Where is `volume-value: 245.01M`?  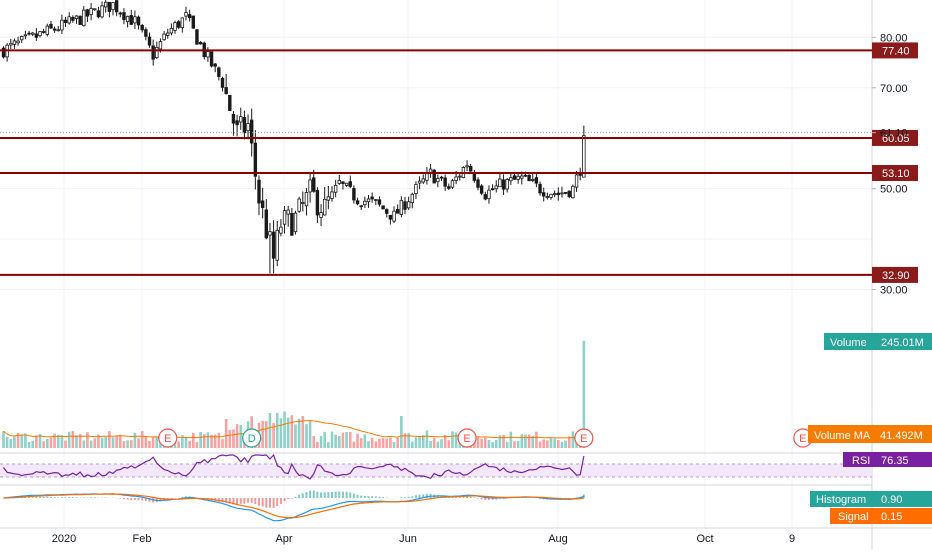
volume-value: 245.01M is located at coordinates (902, 343).